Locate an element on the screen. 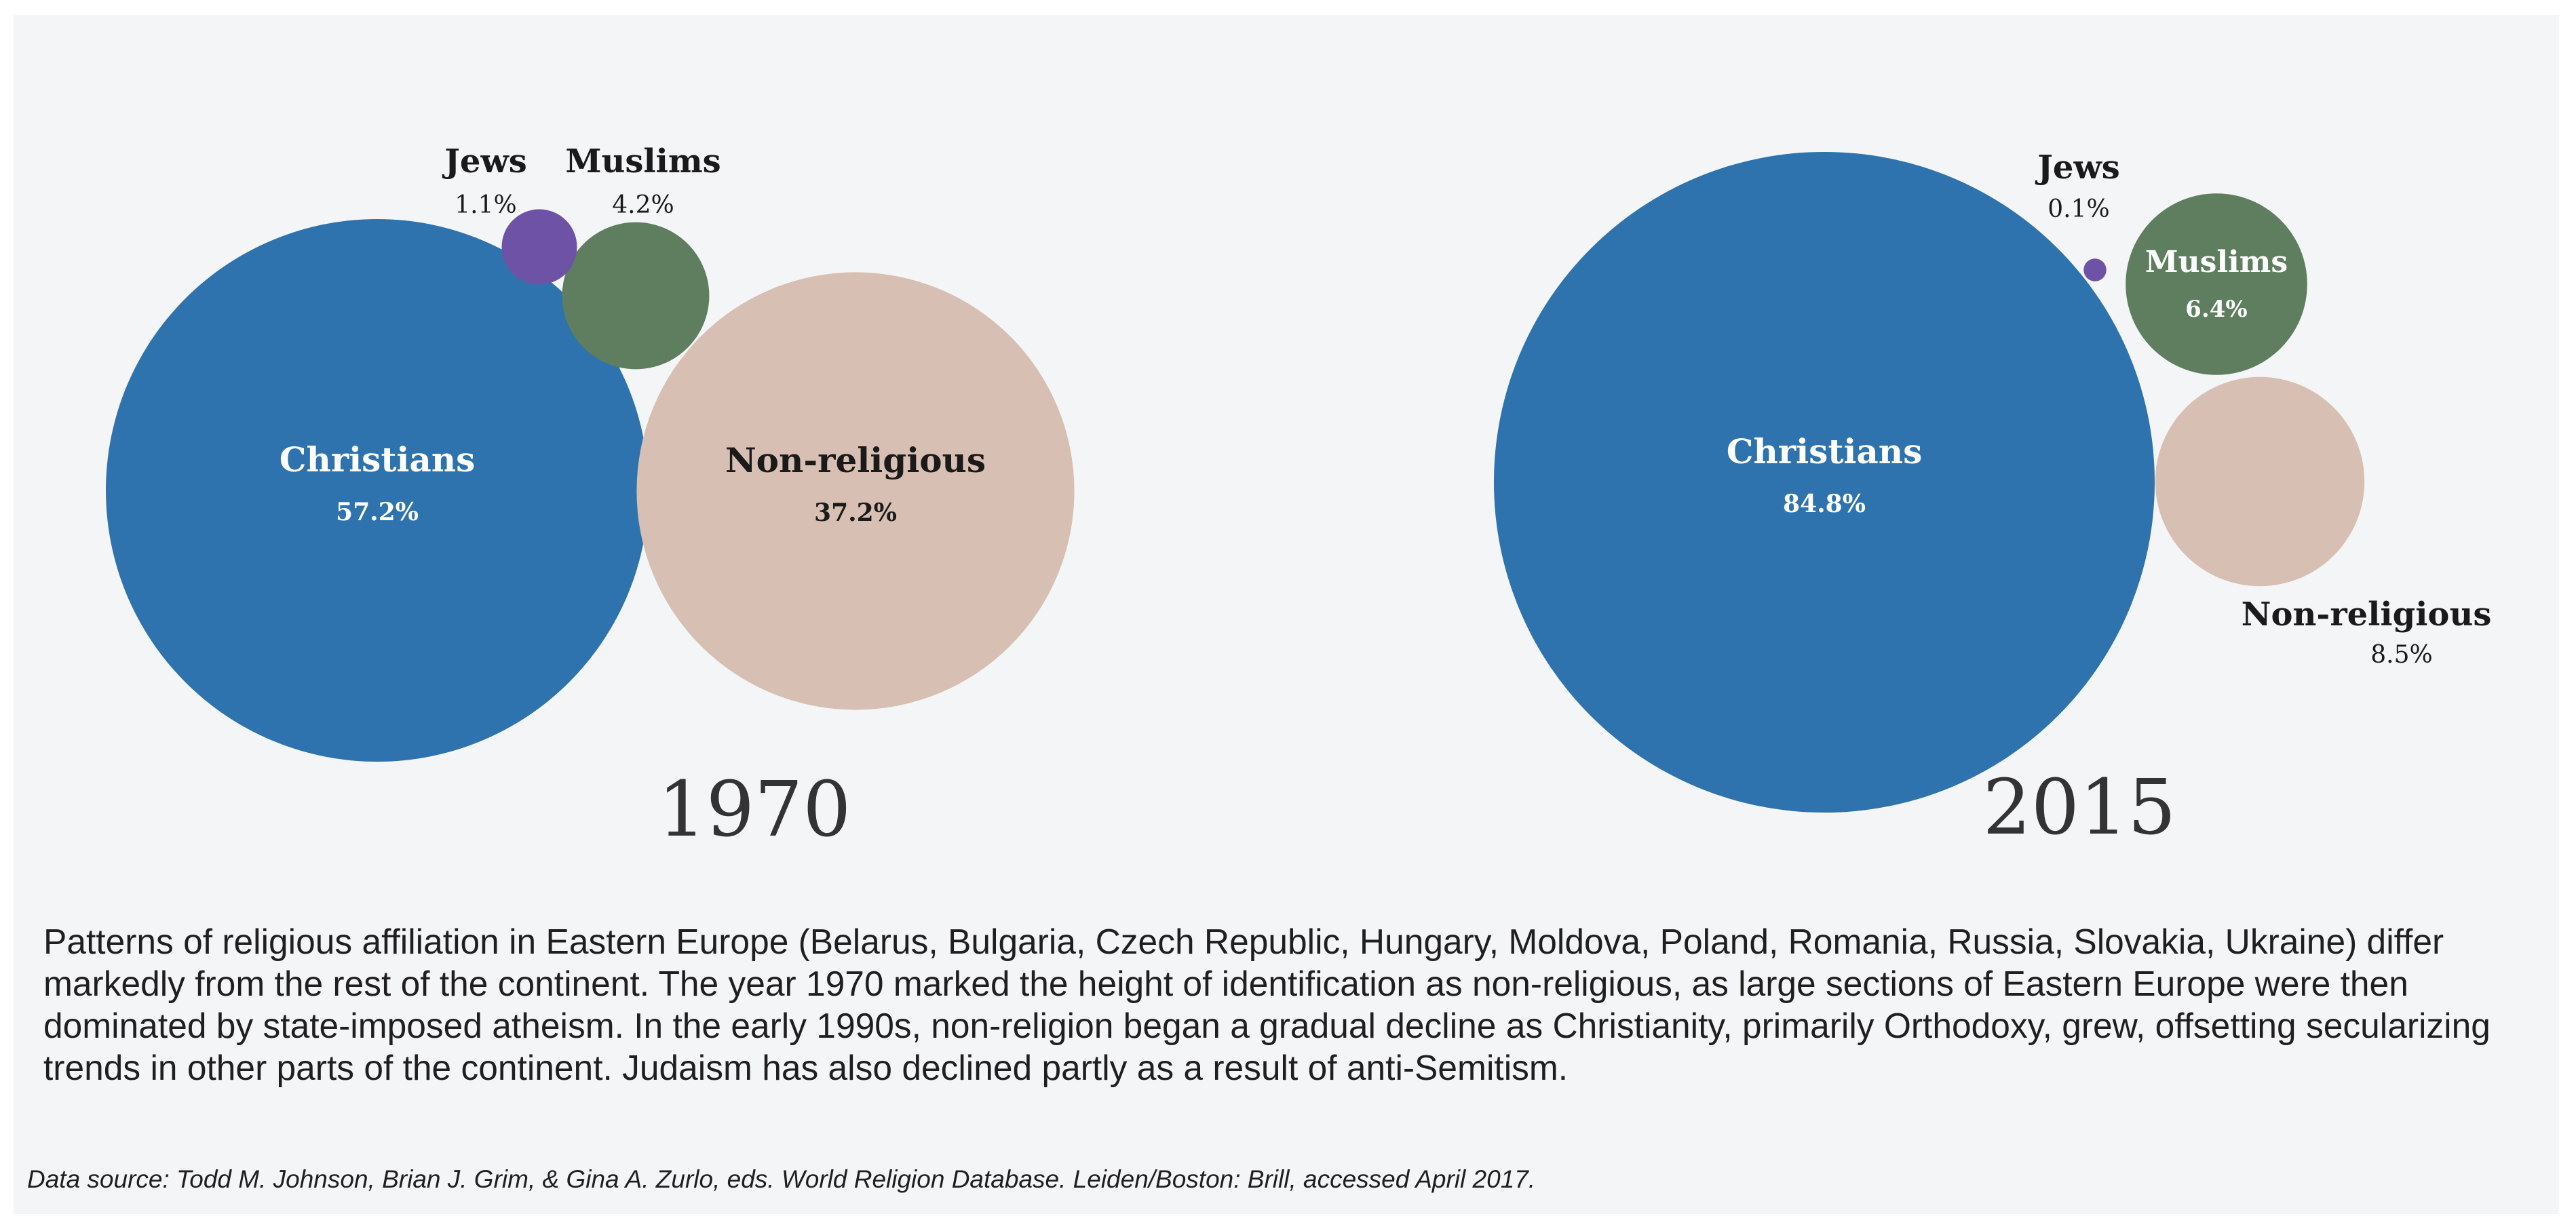 The image size is (2576, 1229). label-value-jews-2015: 0.1% is located at coordinates (2078, 209).